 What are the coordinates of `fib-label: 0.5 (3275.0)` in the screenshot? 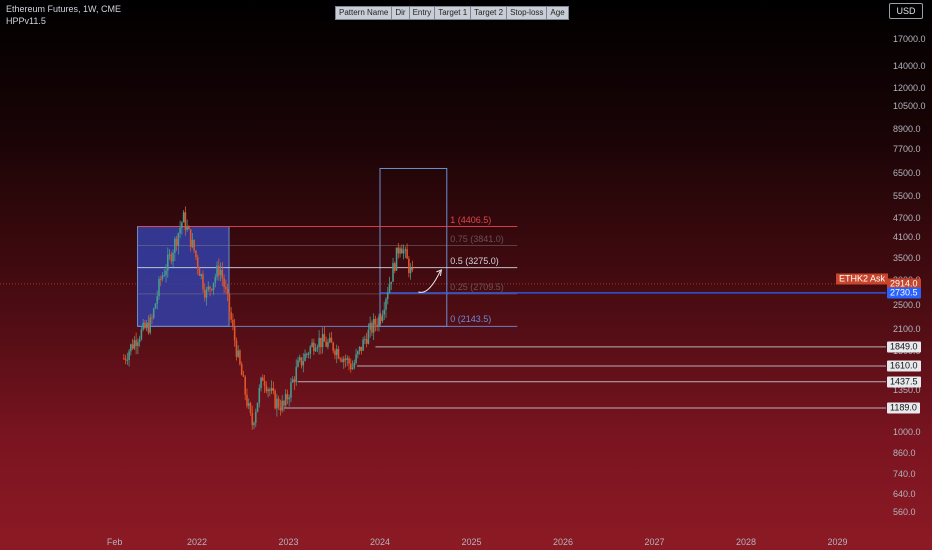 It's located at (474, 260).